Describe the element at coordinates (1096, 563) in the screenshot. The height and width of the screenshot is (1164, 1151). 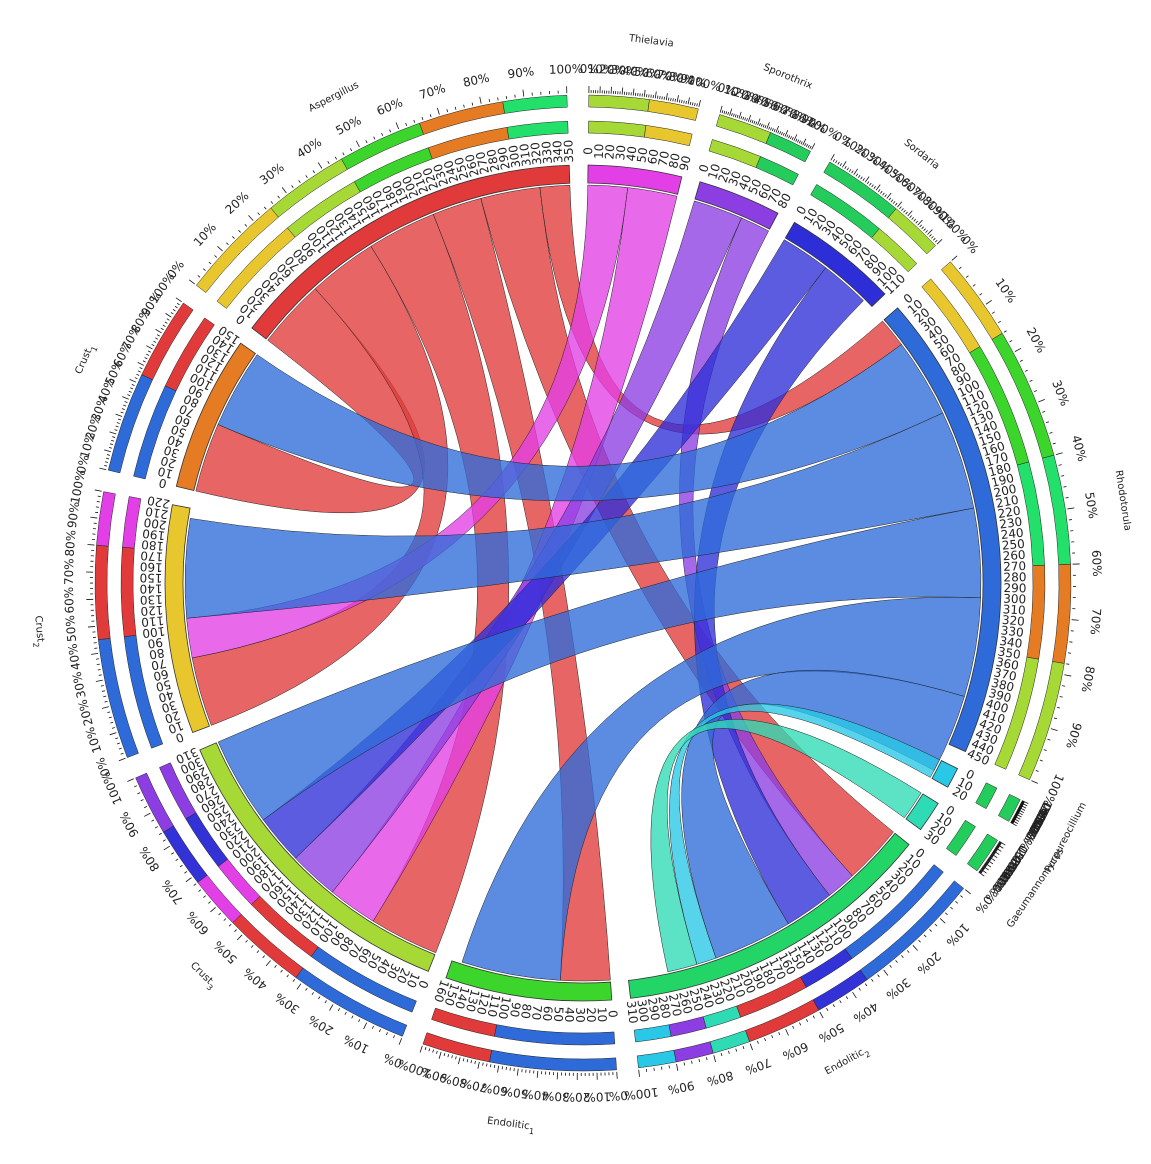
I see `percent-label: 60%` at that location.